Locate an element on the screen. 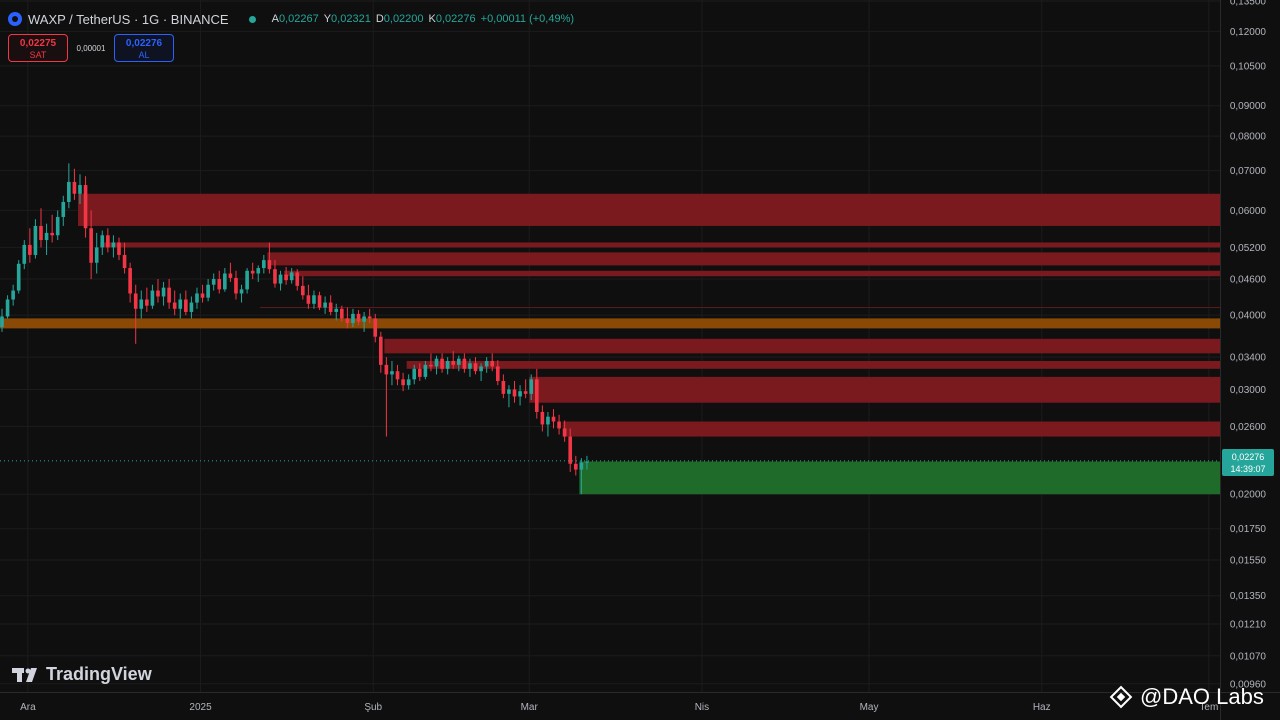 The image size is (1280, 720). sell-button: 0,02275 SAT is located at coordinates (38, 48).